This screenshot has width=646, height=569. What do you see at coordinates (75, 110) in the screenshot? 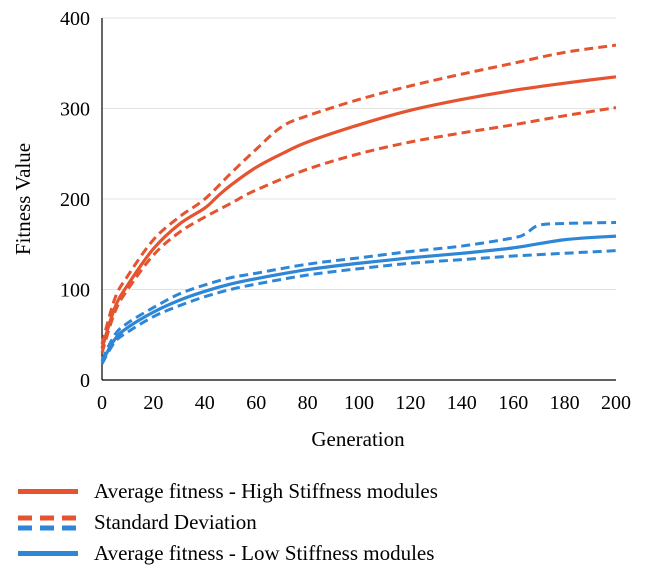
I see `y-tick-label: 300` at bounding box center [75, 110].